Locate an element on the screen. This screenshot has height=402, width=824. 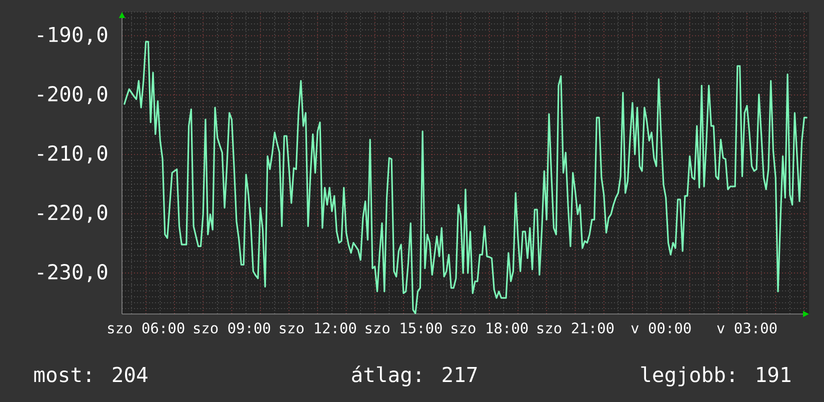
y-tick-label: -210,0 is located at coordinates (73, 154).